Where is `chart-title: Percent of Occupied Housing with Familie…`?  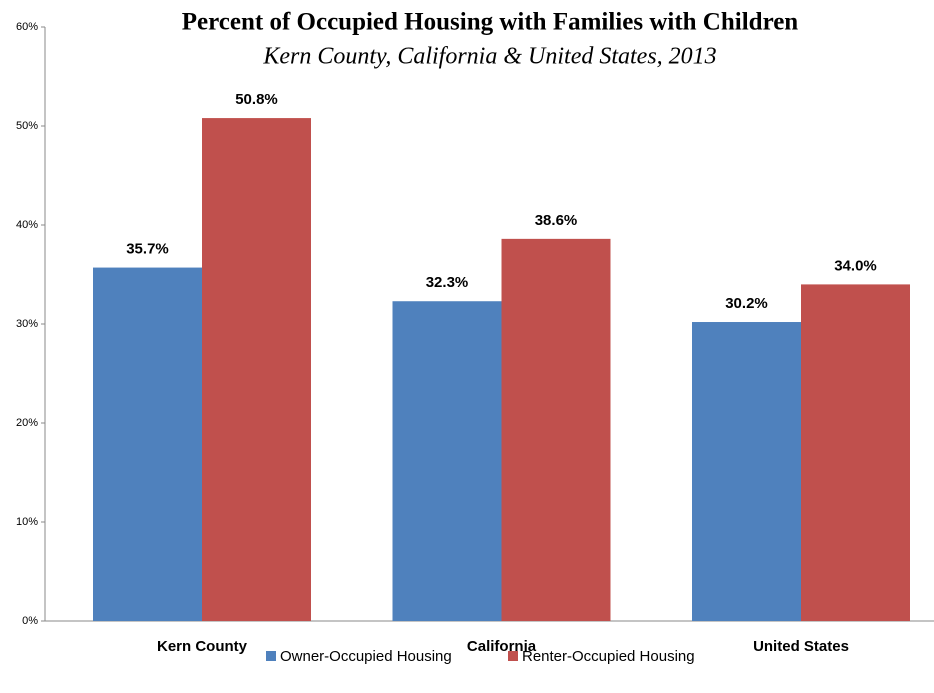 chart-title: Percent of Occupied Housing with Familie… is located at coordinates (490, 22).